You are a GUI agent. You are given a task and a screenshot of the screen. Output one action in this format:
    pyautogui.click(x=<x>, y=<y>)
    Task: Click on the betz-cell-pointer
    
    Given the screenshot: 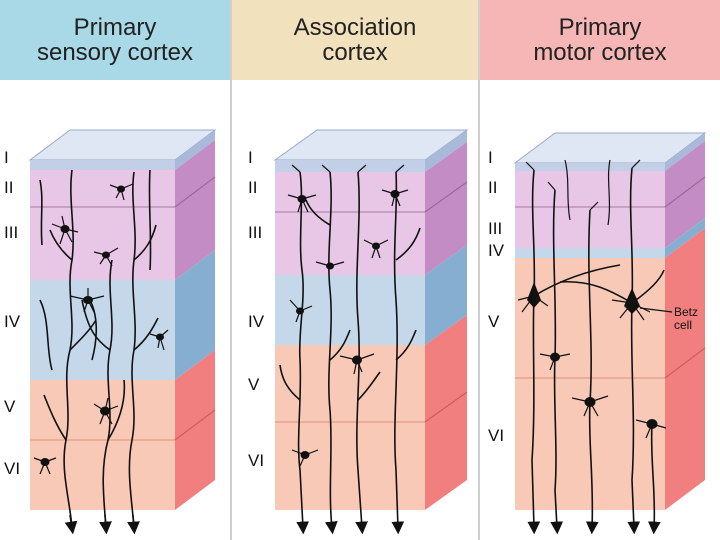 What is the action you would take?
    pyautogui.click(x=656, y=310)
    